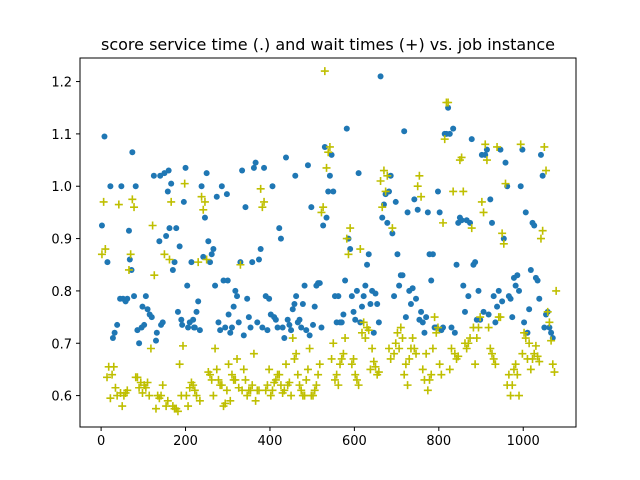 The height and width of the screenshot is (480, 640). Describe the element at coordinates (438, 441) in the screenshot. I see `x-tick-label: 800` at that location.